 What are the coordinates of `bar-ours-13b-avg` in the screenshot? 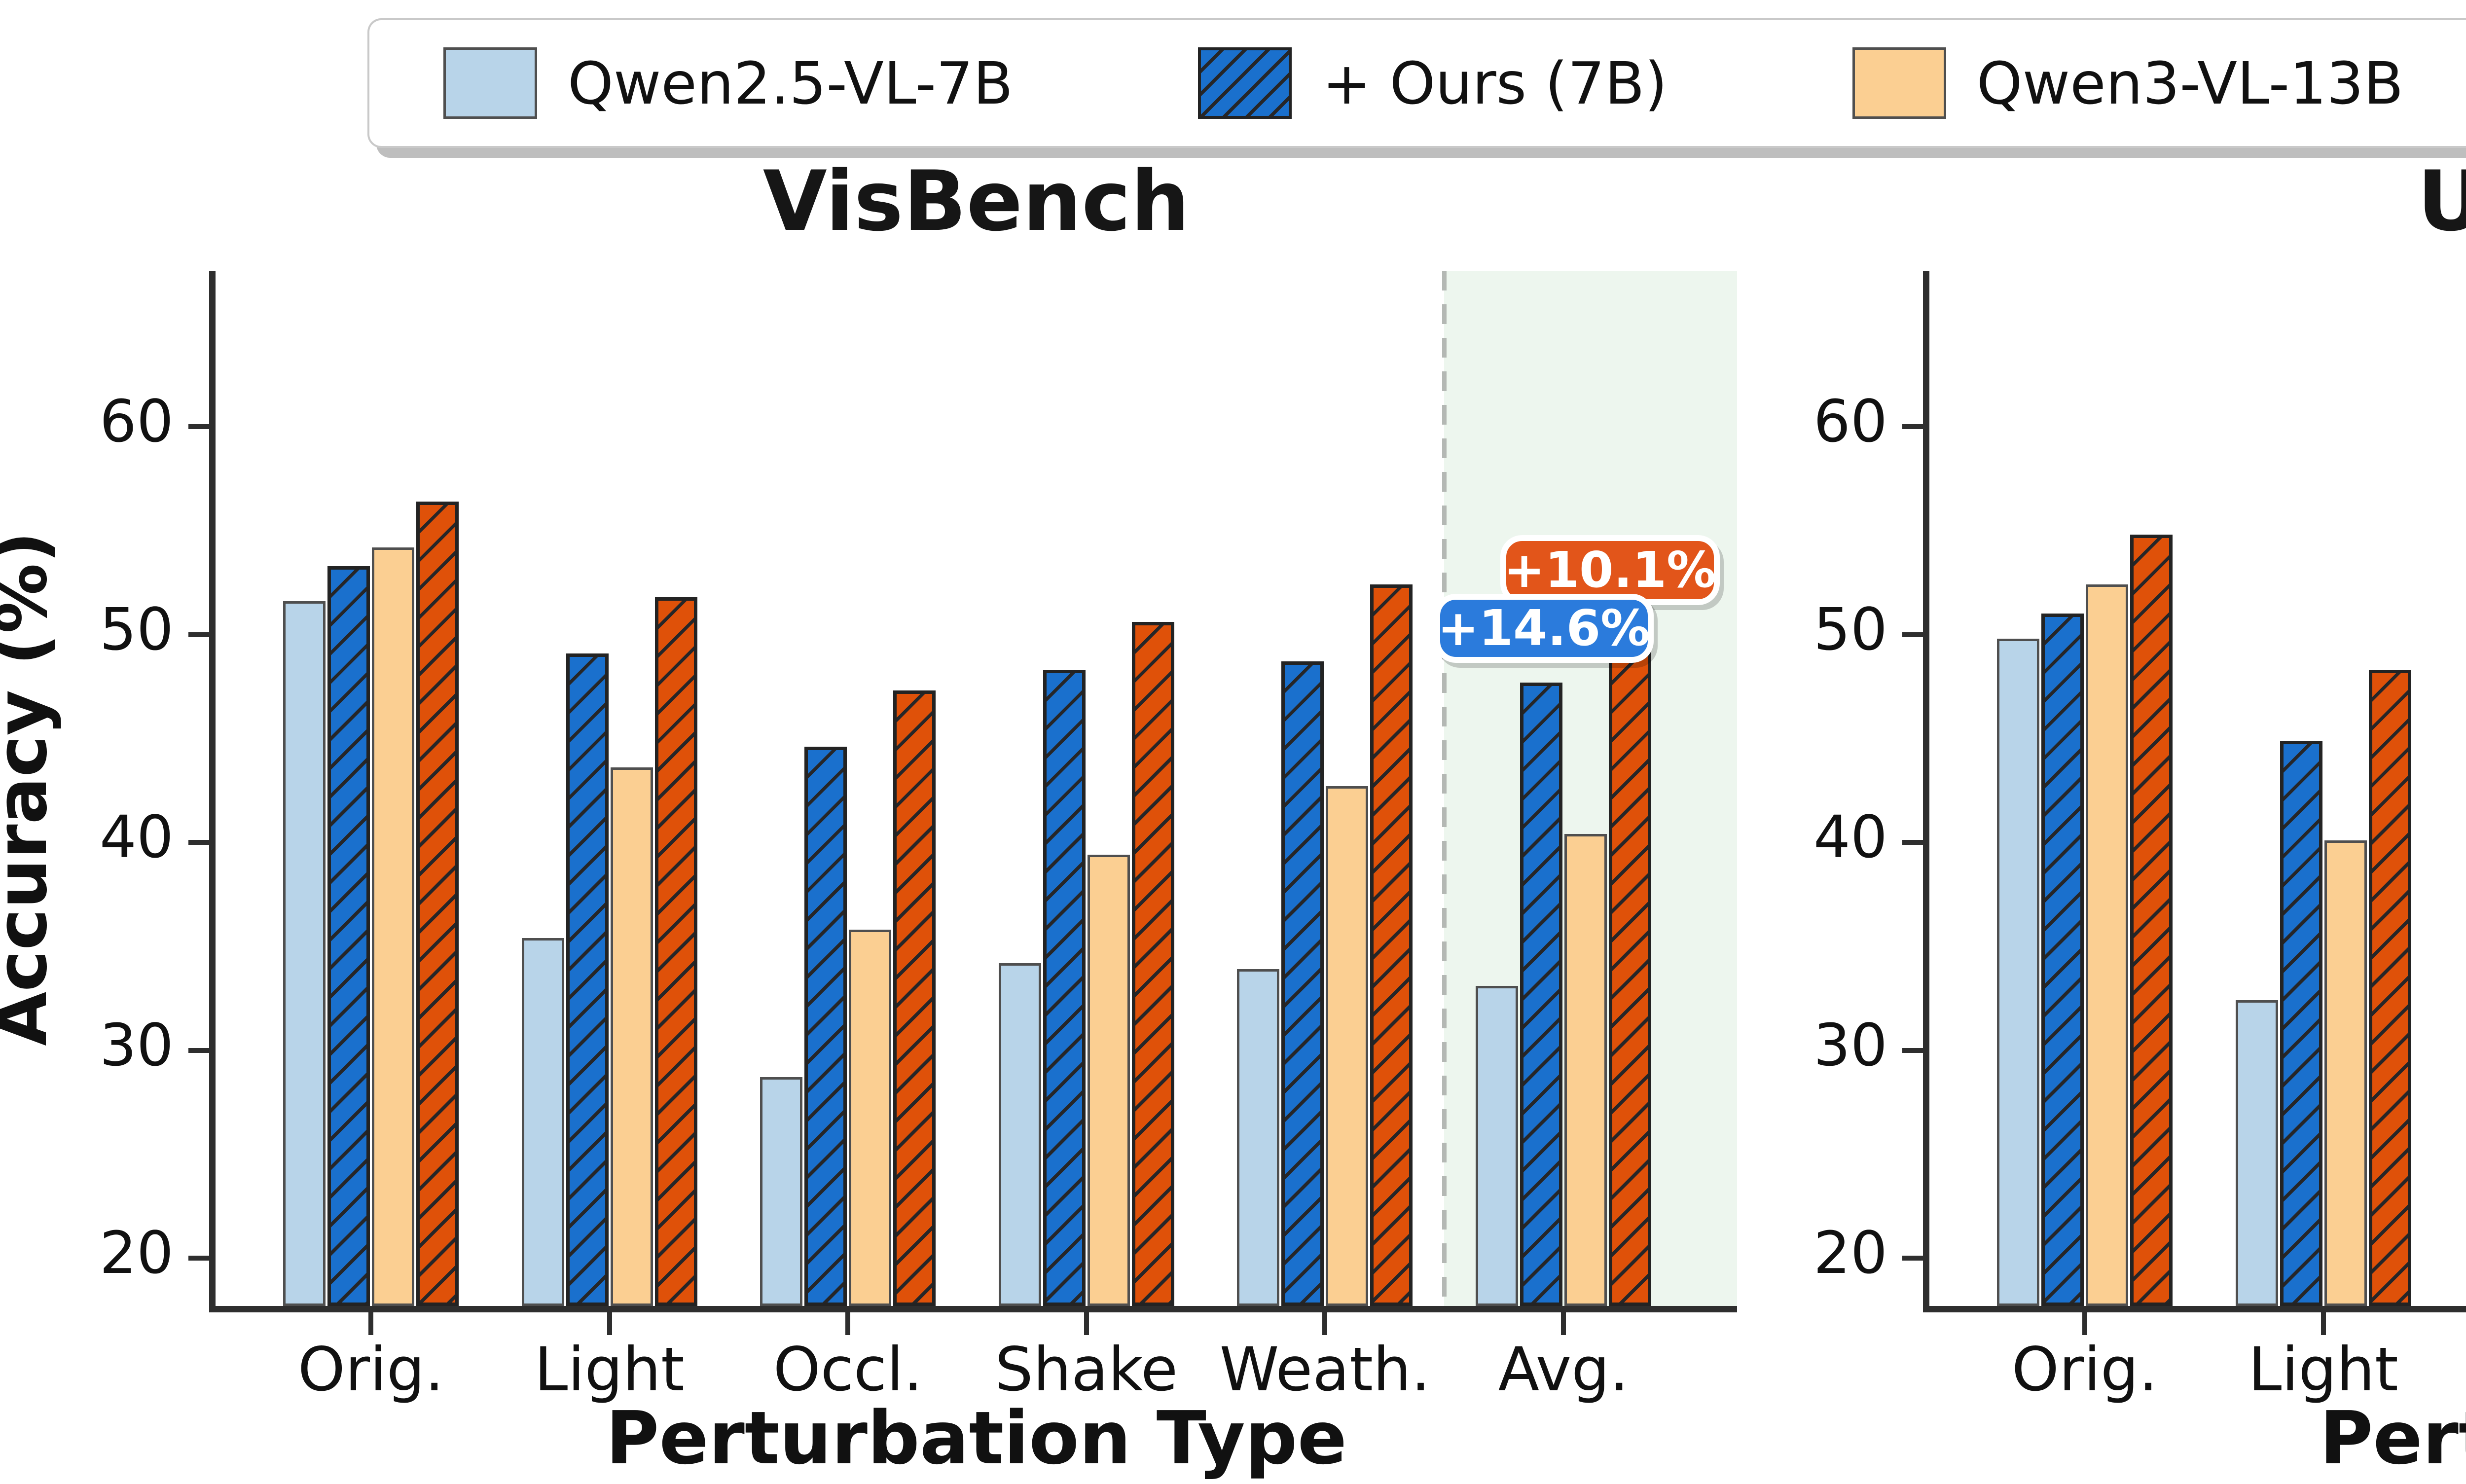 It's located at (1630, 965).